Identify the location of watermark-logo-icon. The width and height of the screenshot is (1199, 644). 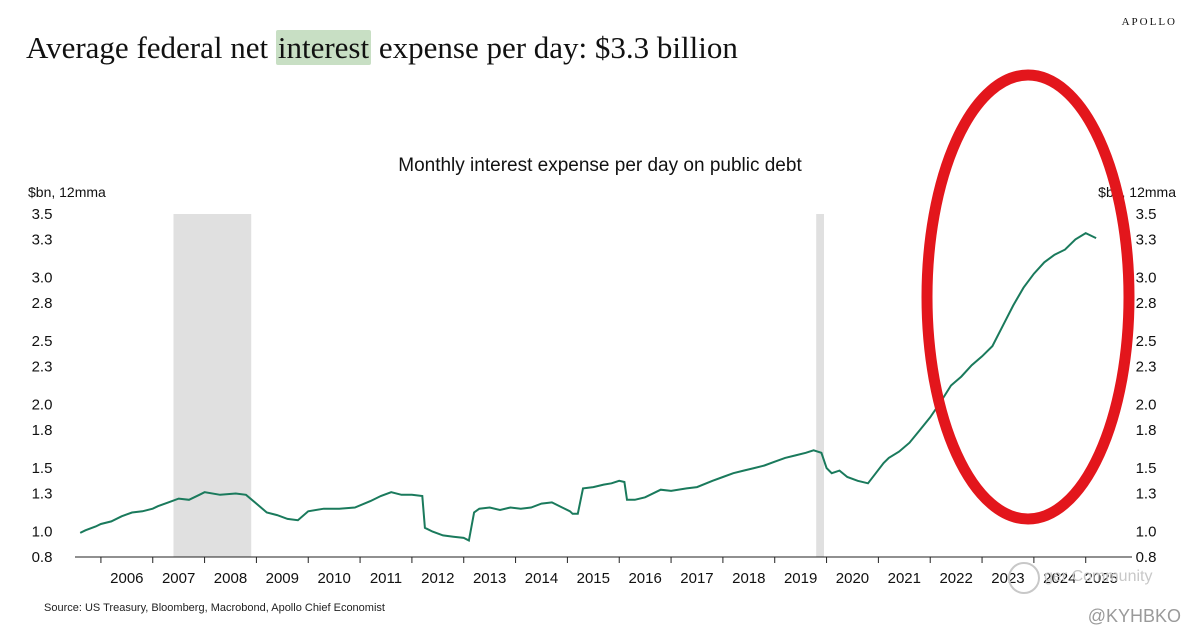
(1024, 578).